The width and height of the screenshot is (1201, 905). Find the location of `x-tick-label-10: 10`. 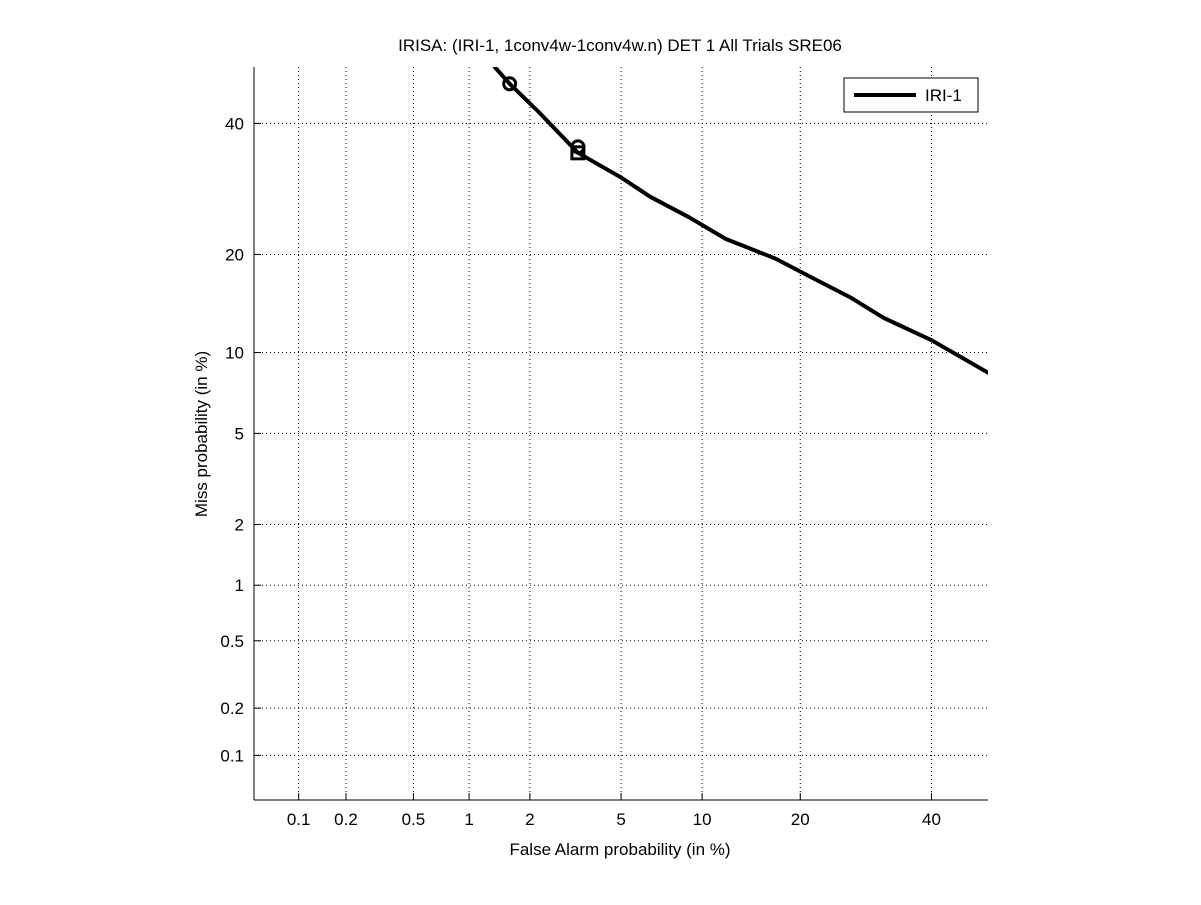

x-tick-label-10: 10 is located at coordinates (702, 819).